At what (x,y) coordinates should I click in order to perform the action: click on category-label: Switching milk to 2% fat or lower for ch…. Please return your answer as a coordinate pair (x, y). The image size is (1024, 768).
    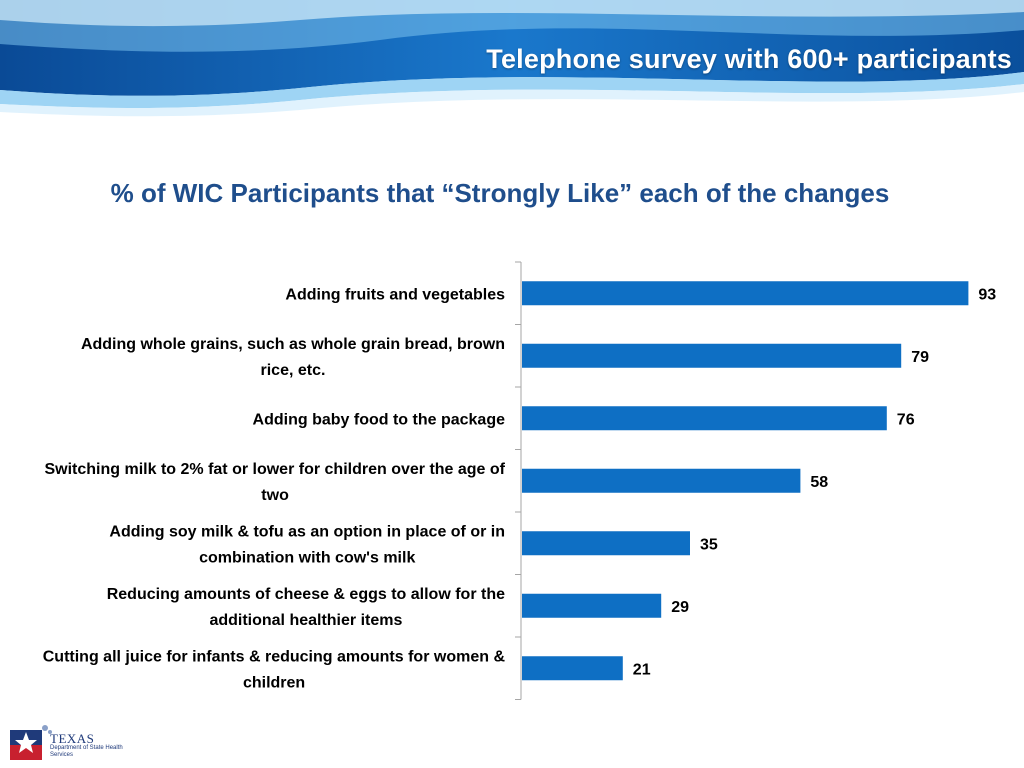
    Looking at the image, I should click on (274, 469).